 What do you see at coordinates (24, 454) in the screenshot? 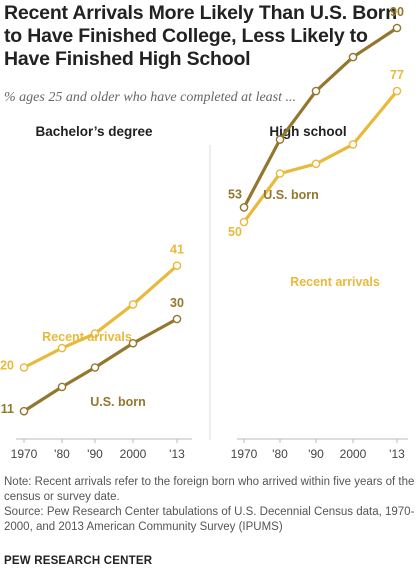
I see `x-tick-label-0-0: 1970` at bounding box center [24, 454].